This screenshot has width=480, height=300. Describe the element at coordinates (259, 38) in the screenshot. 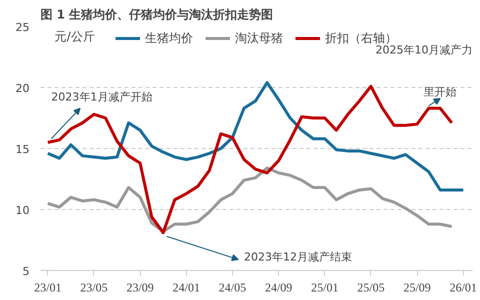

I see `legend-label: 淘汰母猪` at that location.